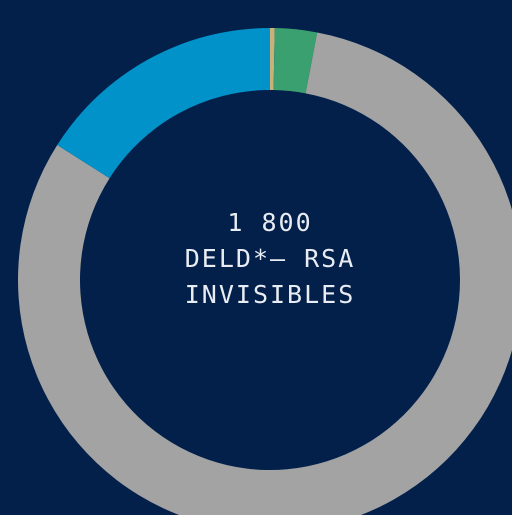  What do you see at coordinates (270, 222) in the screenshot?
I see `center-value: 1 800` at bounding box center [270, 222].